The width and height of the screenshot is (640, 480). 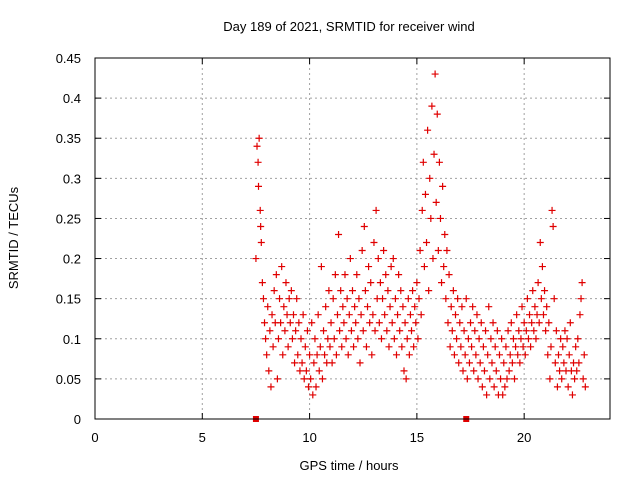 I want to click on y-tick-label: 0.3, so click(x=72, y=178).